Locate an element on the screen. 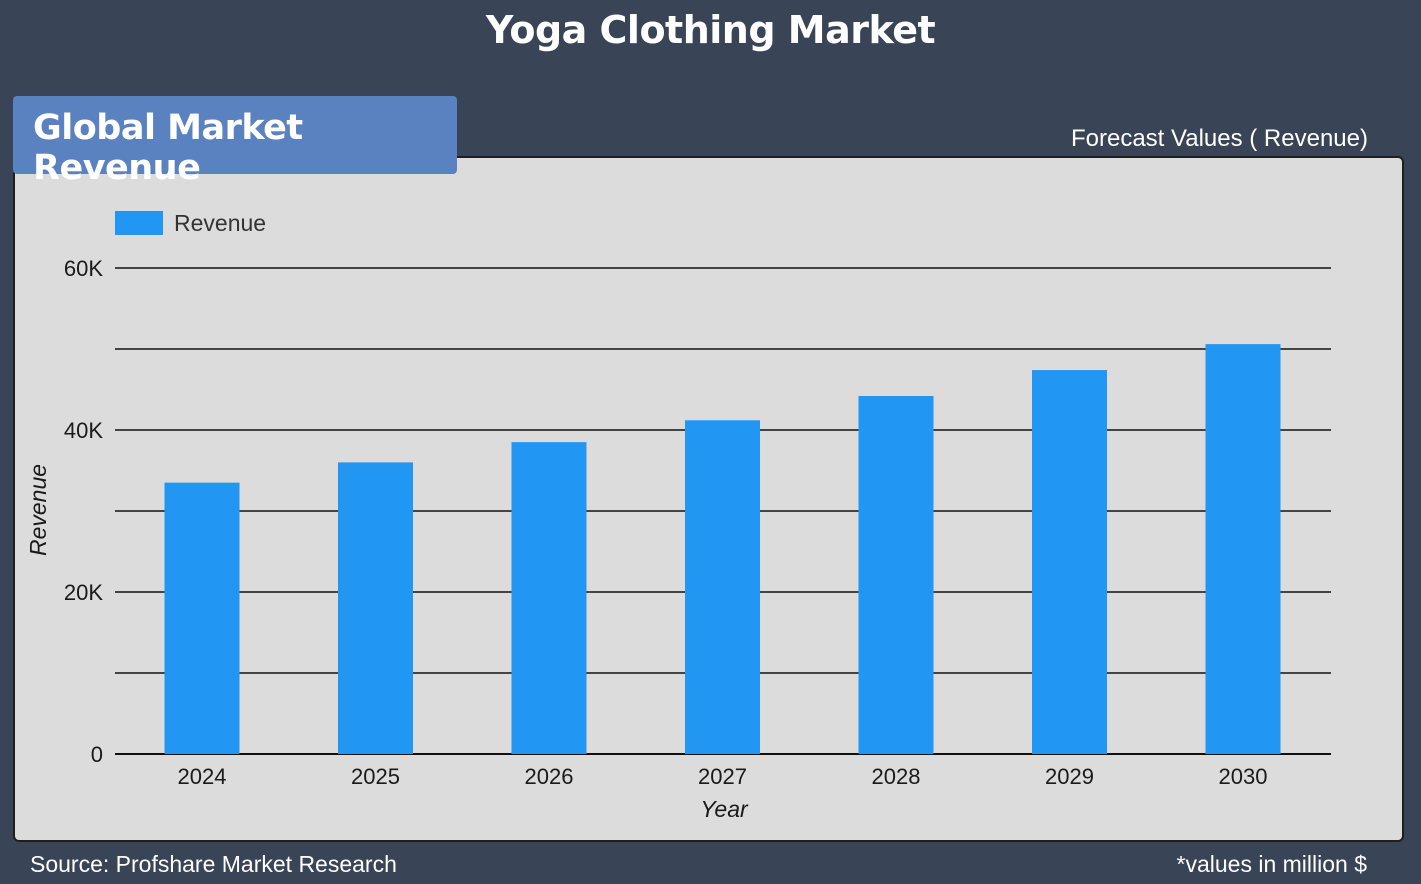  y-tick-label: 40K is located at coordinates (83, 430).